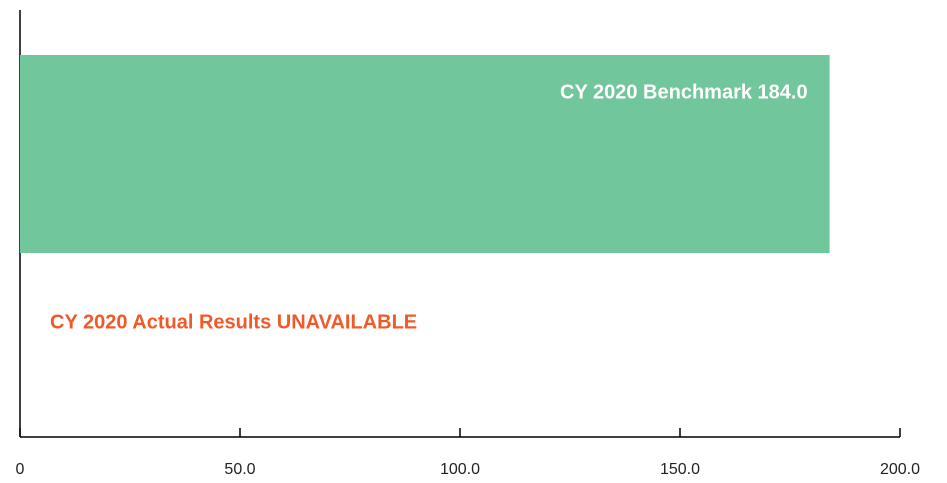 This screenshot has height=483, width=947. Describe the element at coordinates (239, 469) in the screenshot. I see `x-tick-label: 50.0` at that location.